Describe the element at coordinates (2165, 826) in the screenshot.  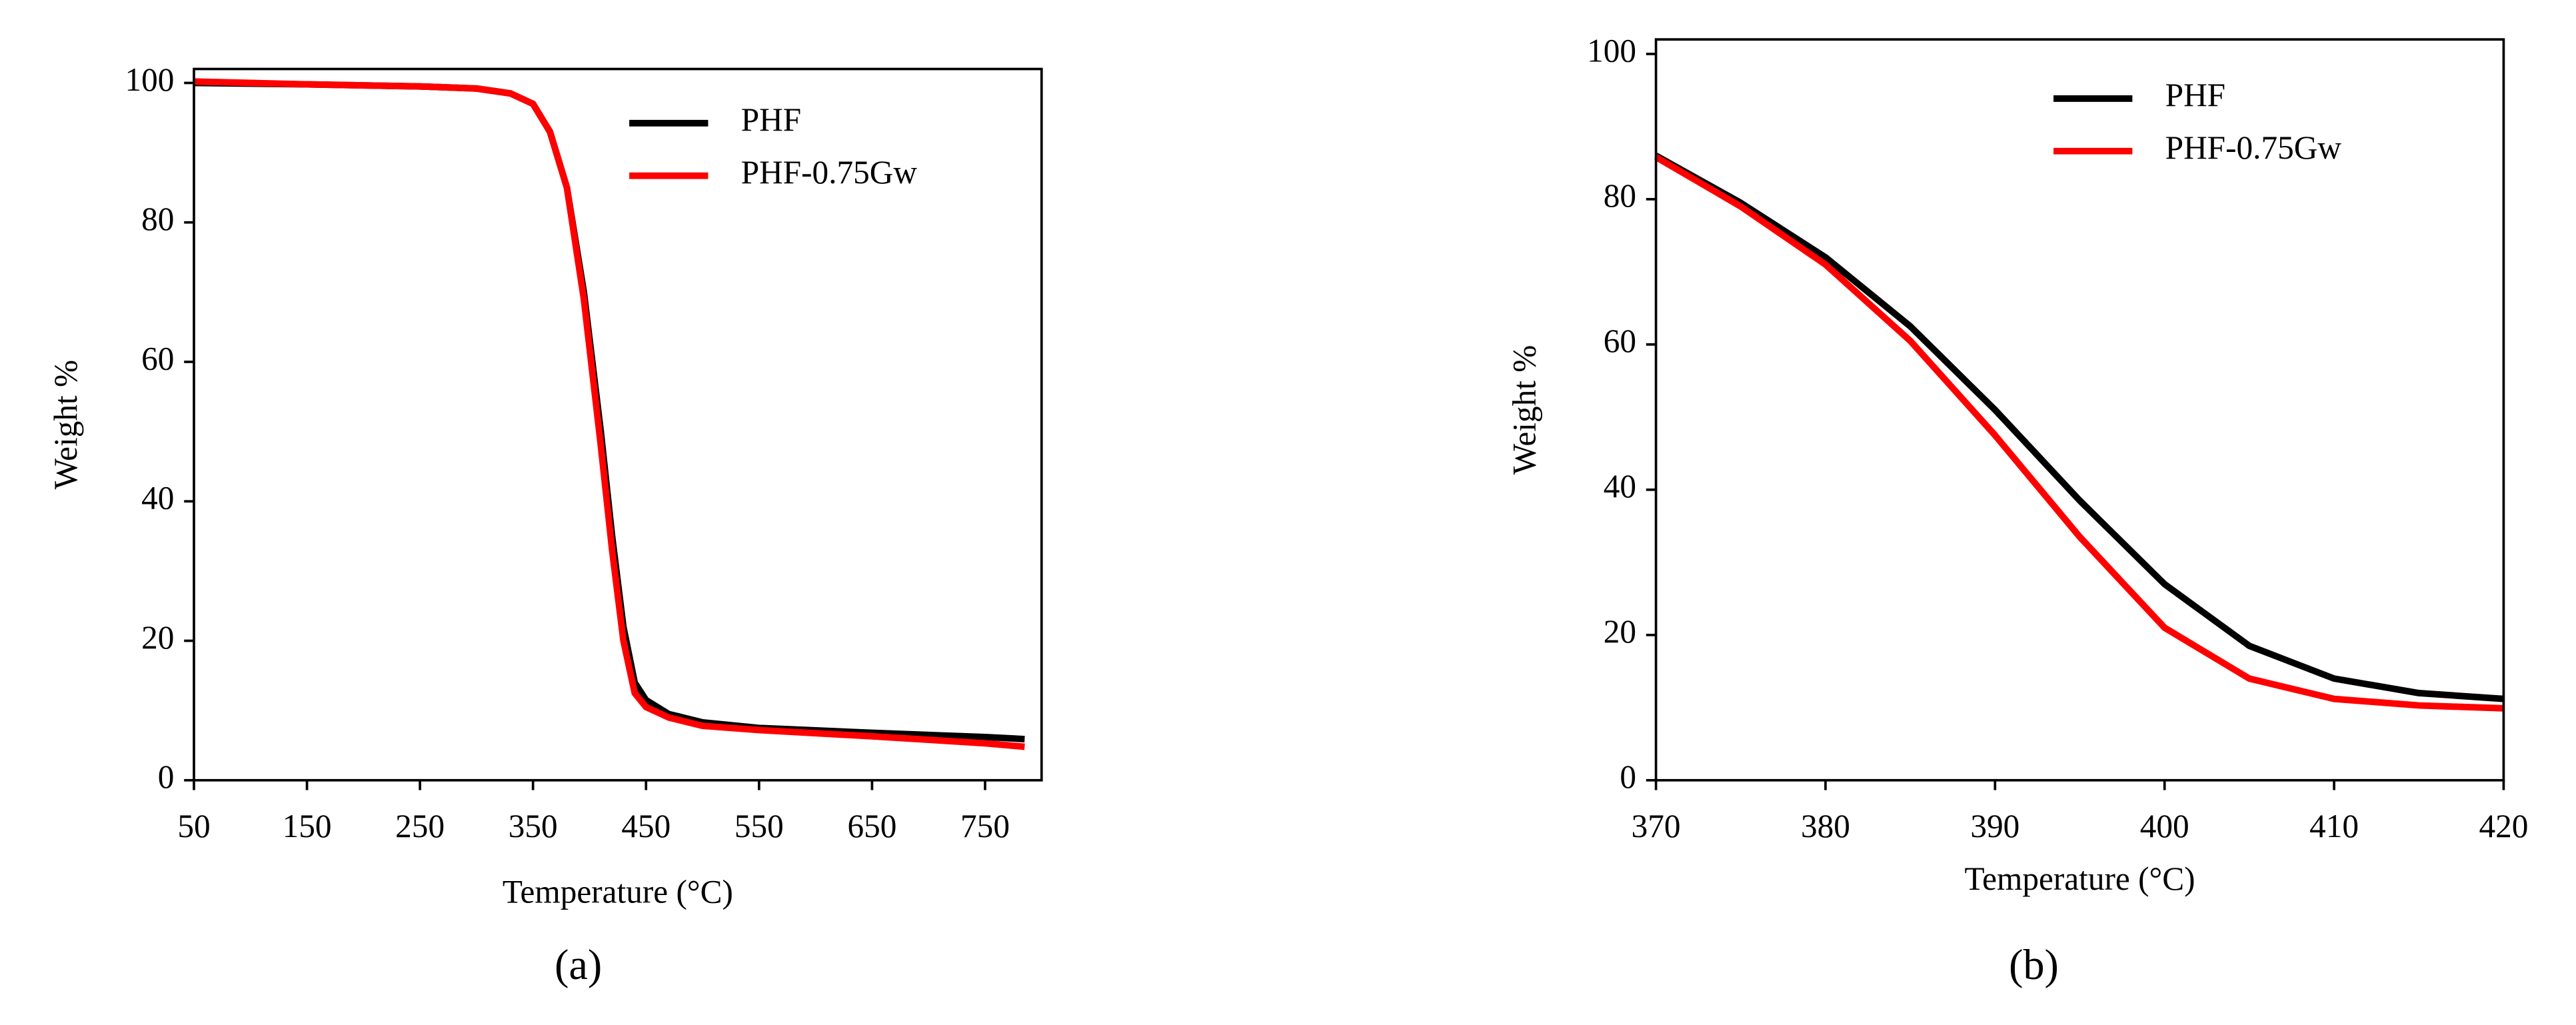
I see `x-tick-label: 400` at that location.